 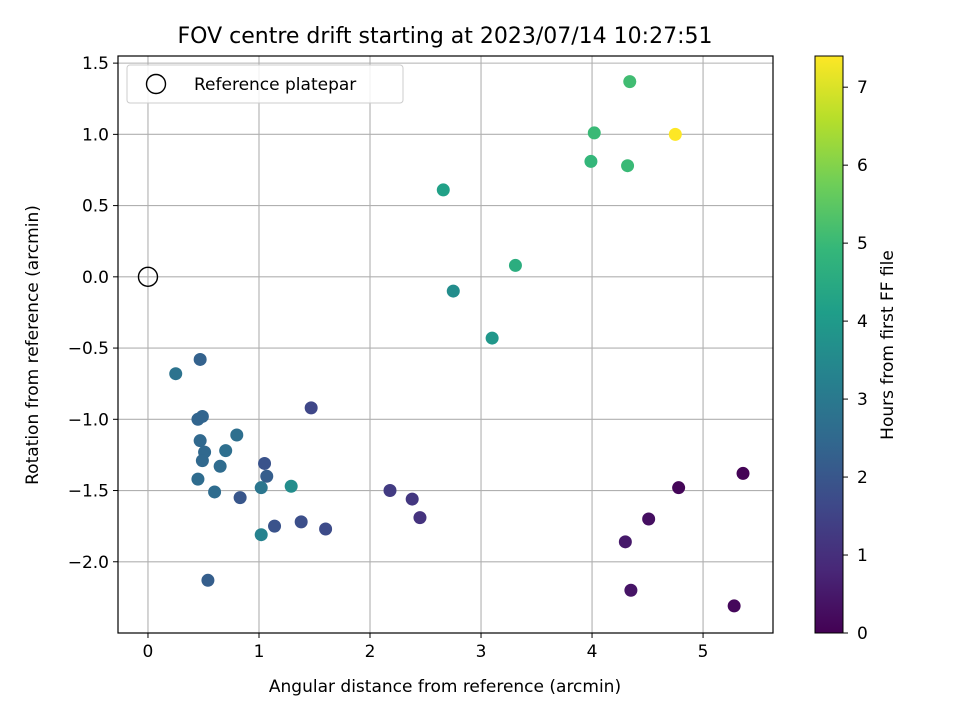 What do you see at coordinates (88, 420) in the screenshot?
I see `y-tick-label: −1.0` at bounding box center [88, 420].